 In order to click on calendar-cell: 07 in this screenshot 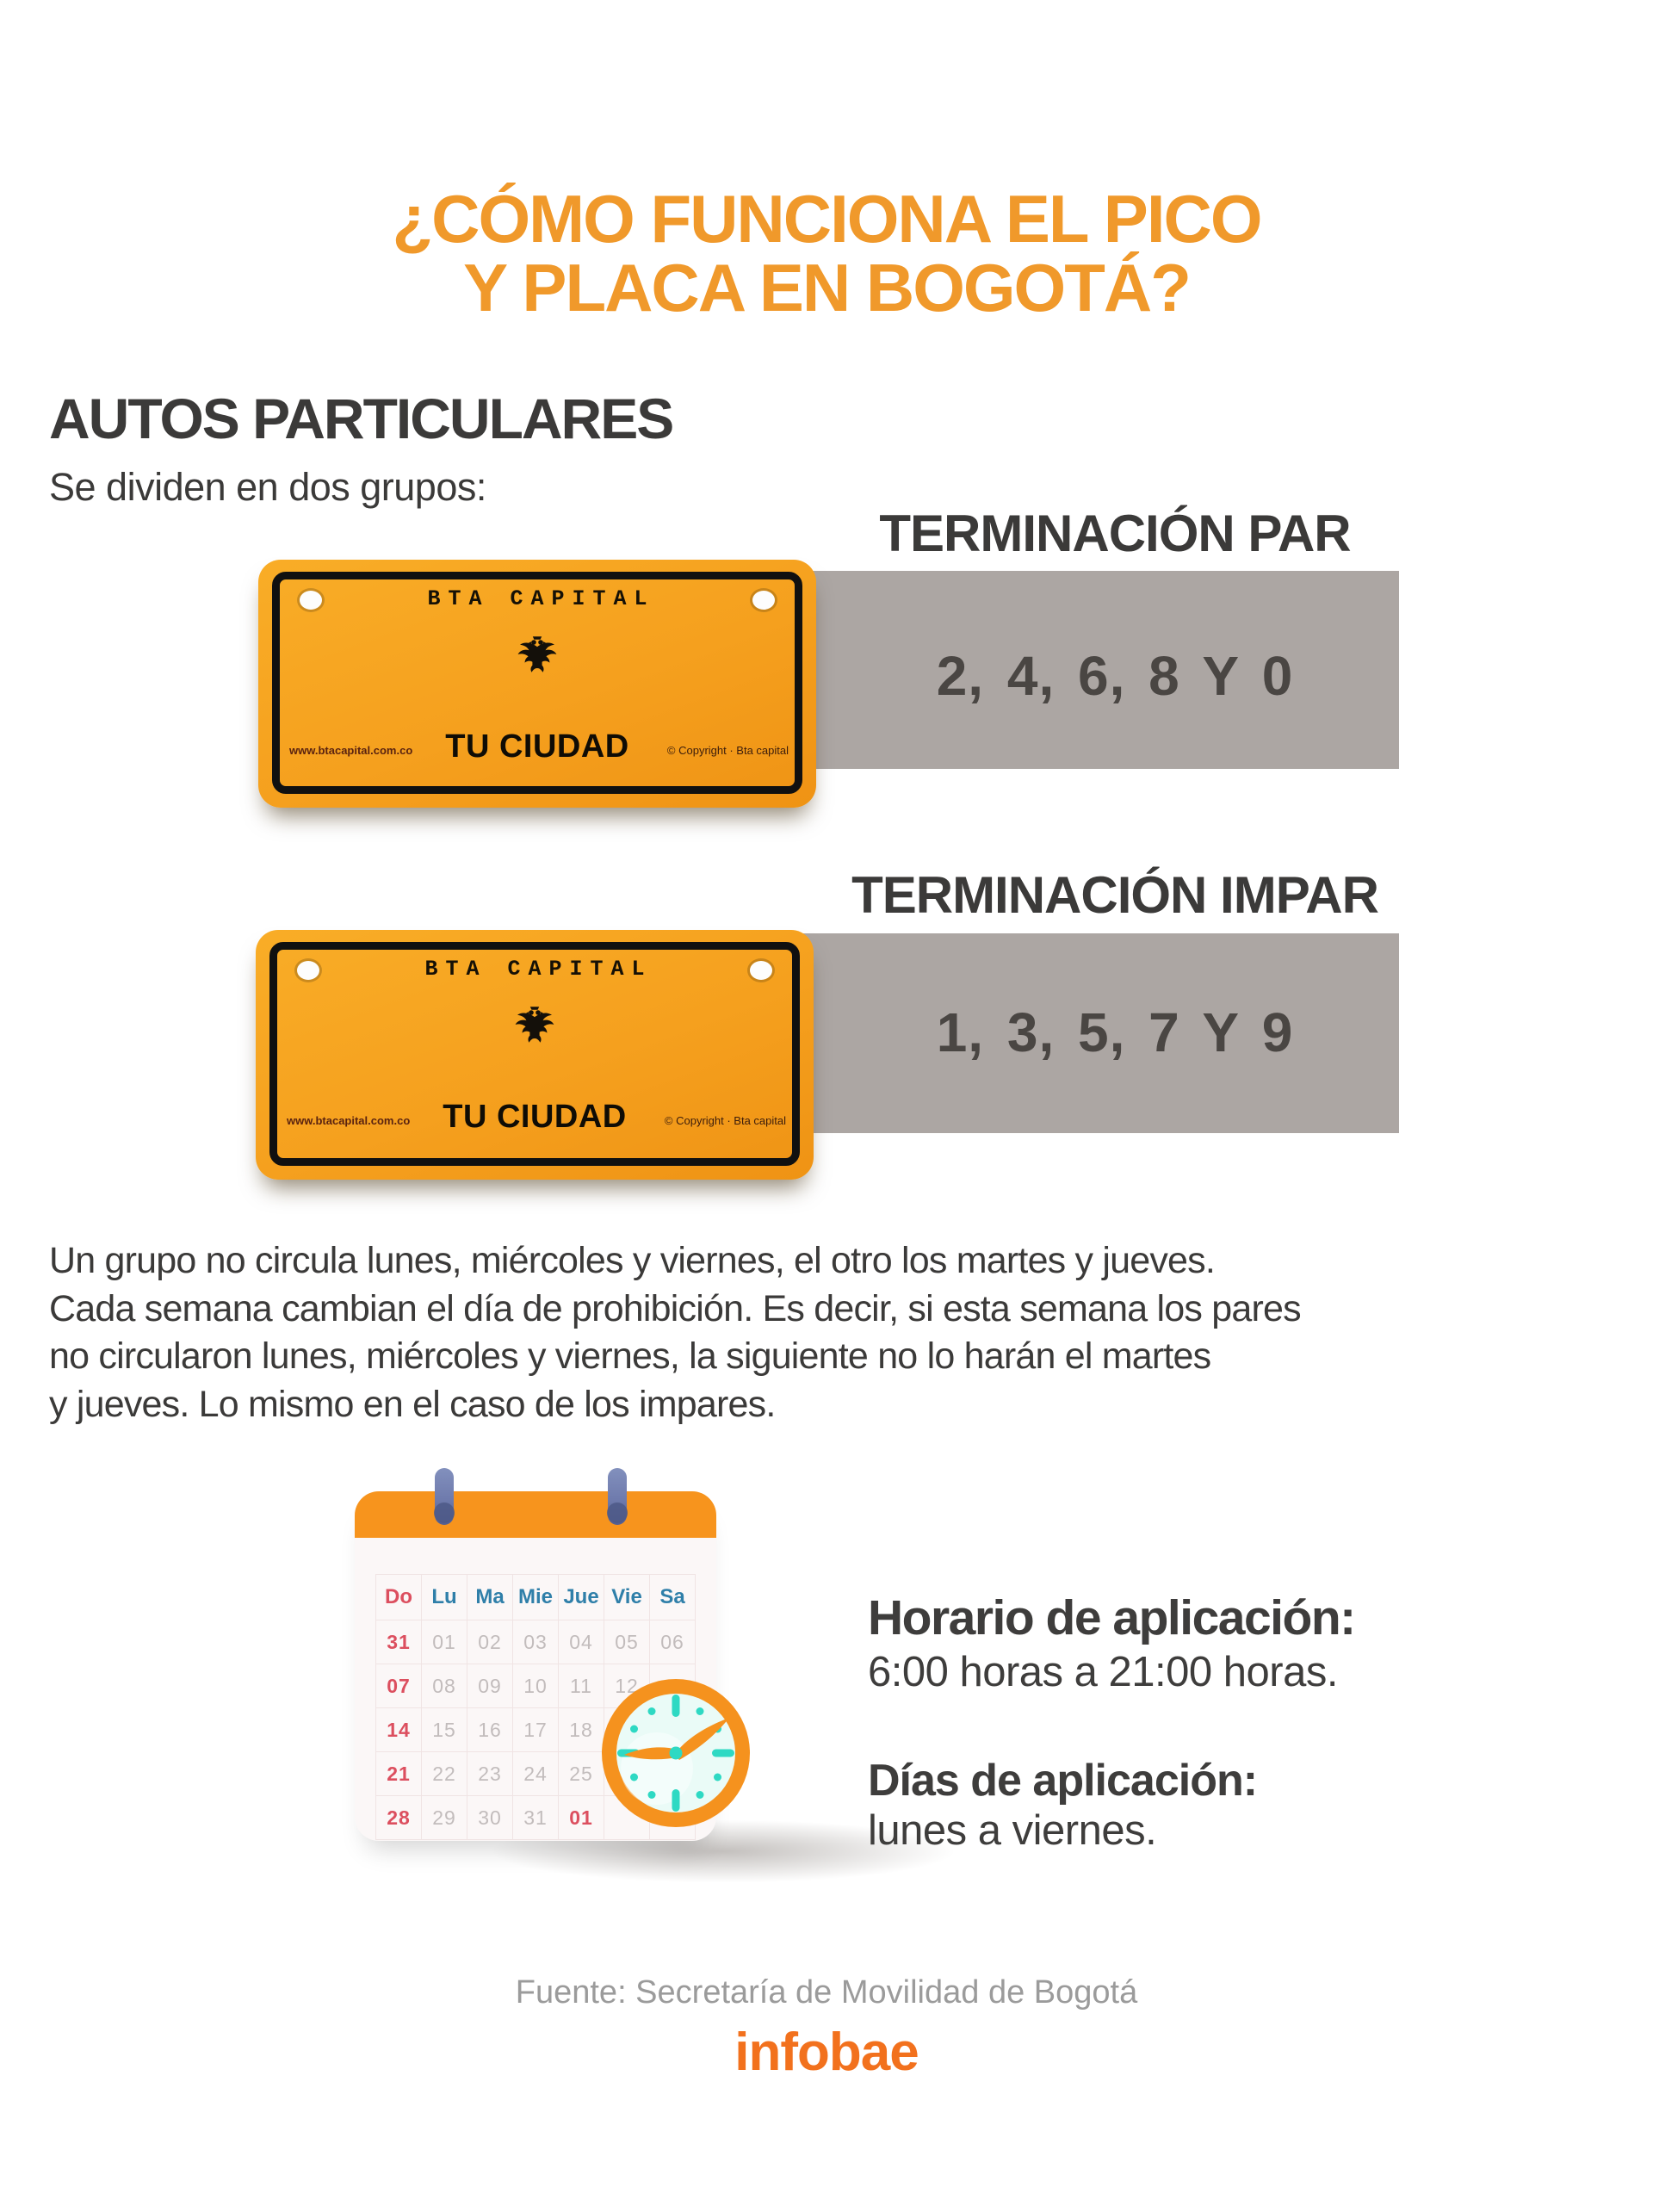, I will do `click(398, 1686)`.